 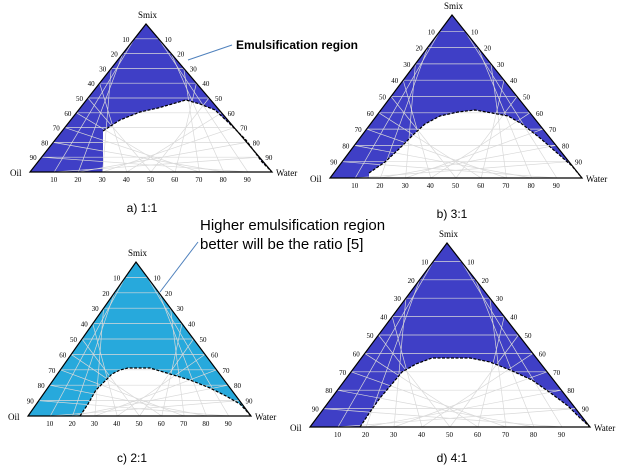 I want to click on diagram-caption: d) 4:1, so click(x=452, y=458).